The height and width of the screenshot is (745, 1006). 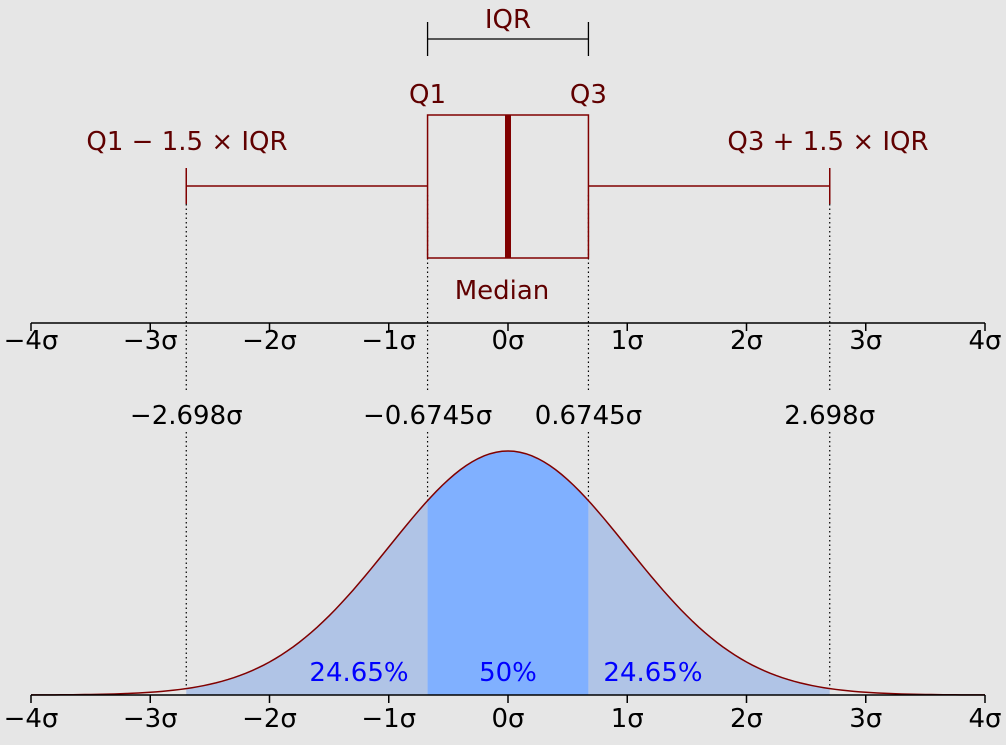 I want to click on upper-axis-tick-label-2: −2σ, so click(x=269, y=341).